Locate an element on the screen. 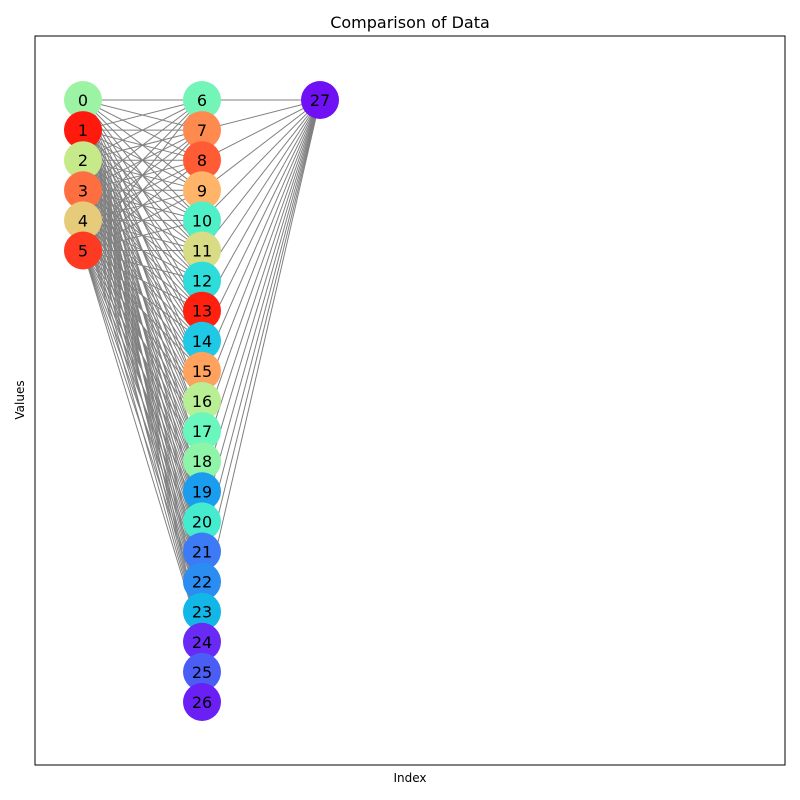 This screenshot has height=800, width=800. node-8: 8 is located at coordinates (202, 160).